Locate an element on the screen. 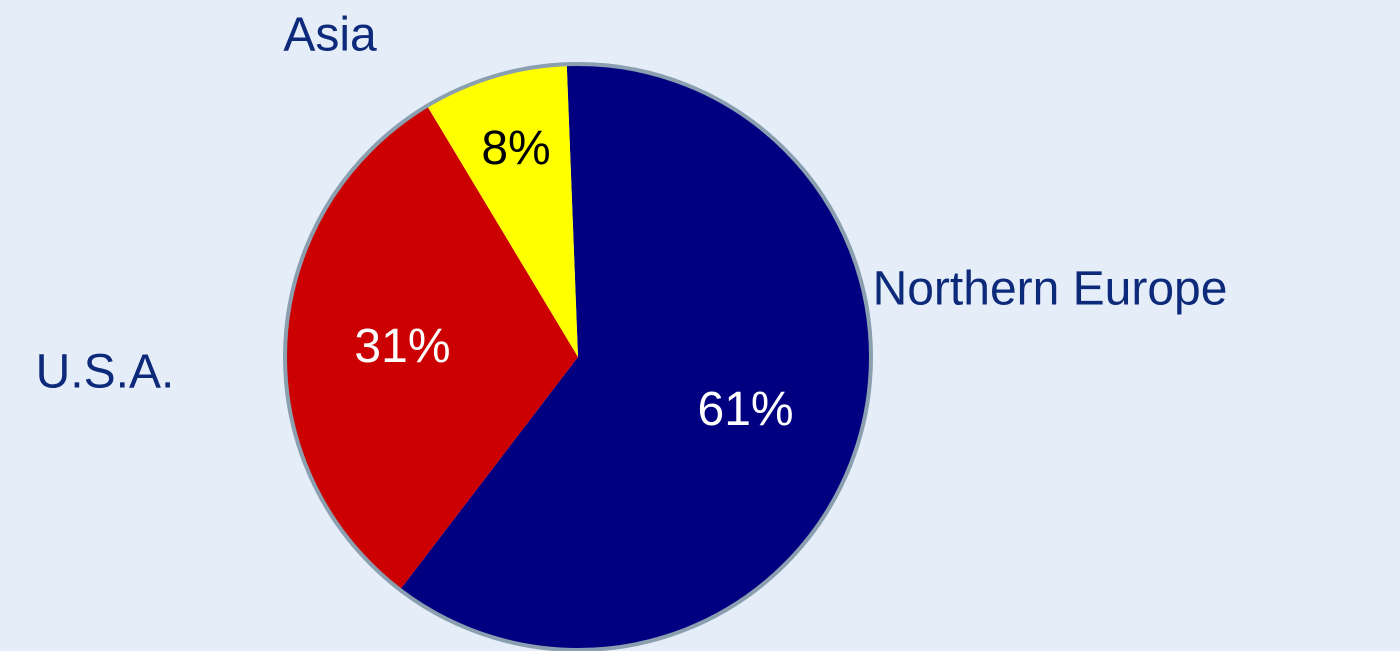 This screenshot has height=651, width=1400. value-label: 61% is located at coordinates (746, 409).